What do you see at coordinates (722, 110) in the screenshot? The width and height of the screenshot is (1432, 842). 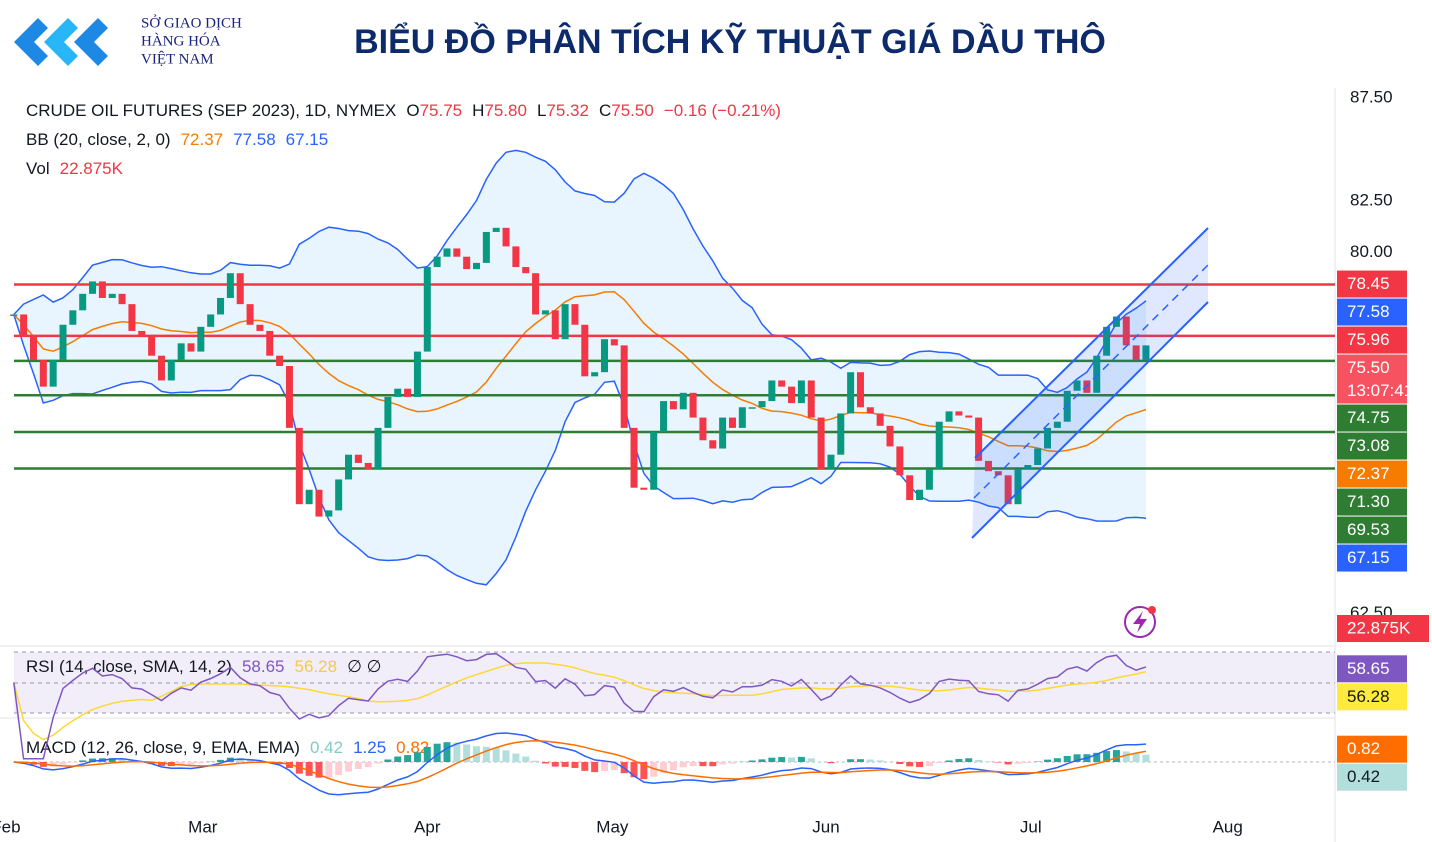 I see `legend-item: −0.16 (−0.21%)` at bounding box center [722, 110].